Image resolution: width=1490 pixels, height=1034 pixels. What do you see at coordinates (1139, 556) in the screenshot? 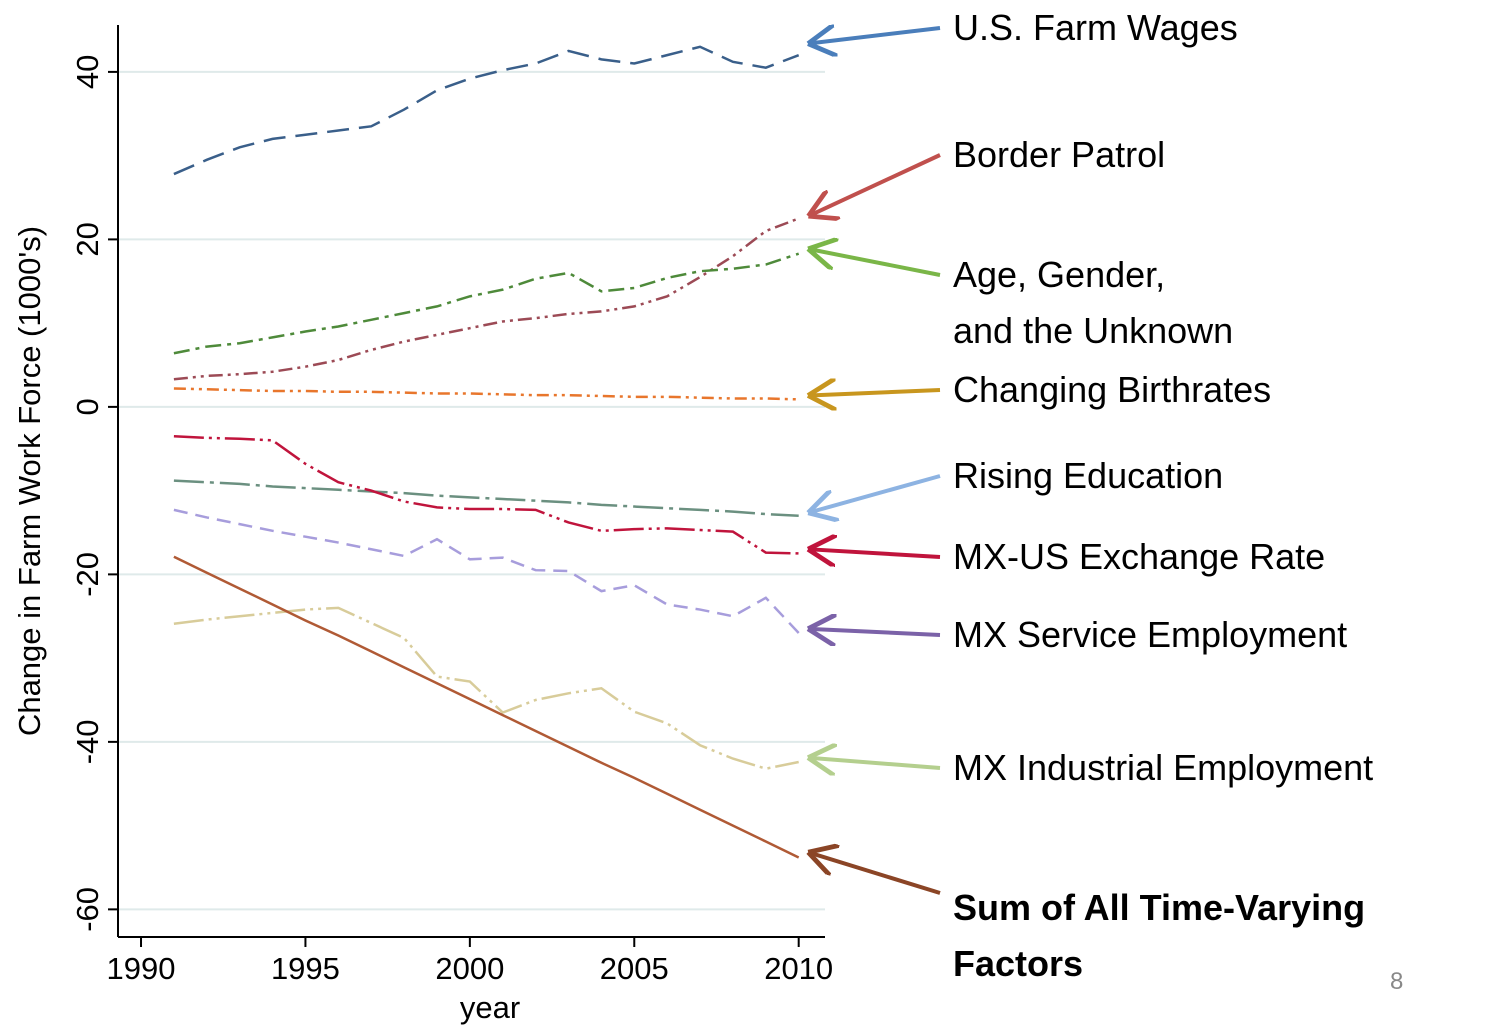
I see `annotation-label: MX-US Exchange Rate` at bounding box center [1139, 556].